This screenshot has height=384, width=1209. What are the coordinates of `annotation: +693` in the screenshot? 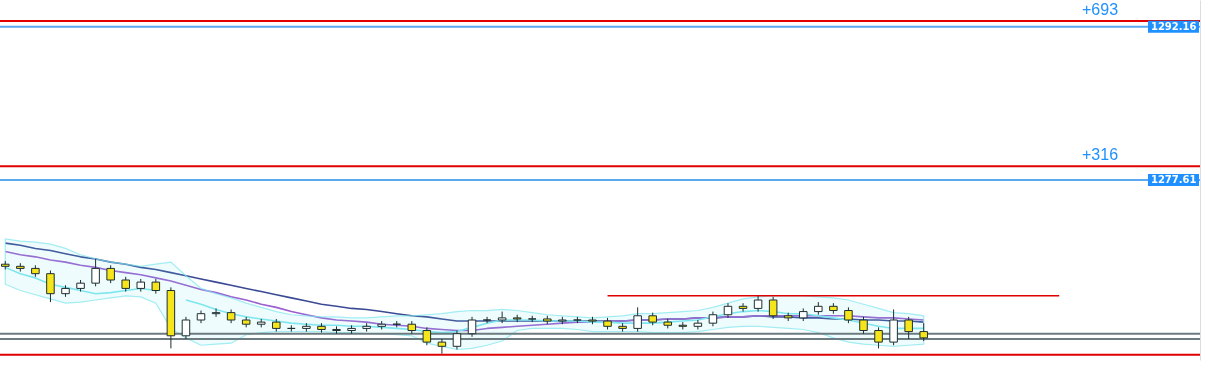 It's located at (1100, 10).